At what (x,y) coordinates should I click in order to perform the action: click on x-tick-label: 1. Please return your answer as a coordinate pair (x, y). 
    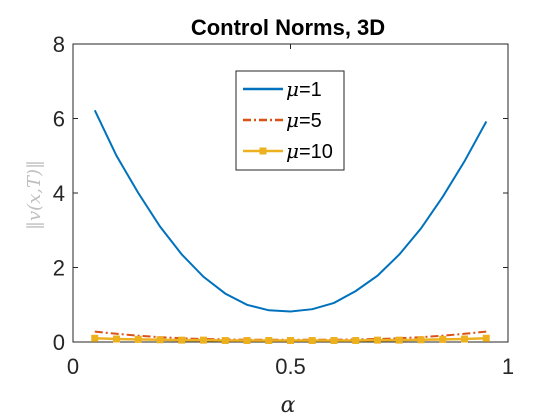
    Looking at the image, I should click on (508, 366).